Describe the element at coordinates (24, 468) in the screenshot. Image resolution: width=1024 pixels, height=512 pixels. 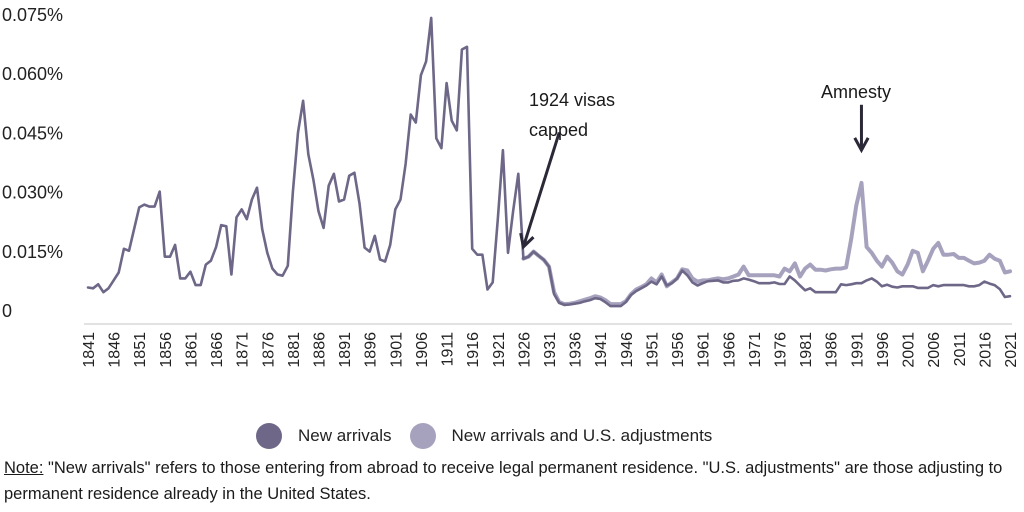
I see `note-label: Note:` at that location.